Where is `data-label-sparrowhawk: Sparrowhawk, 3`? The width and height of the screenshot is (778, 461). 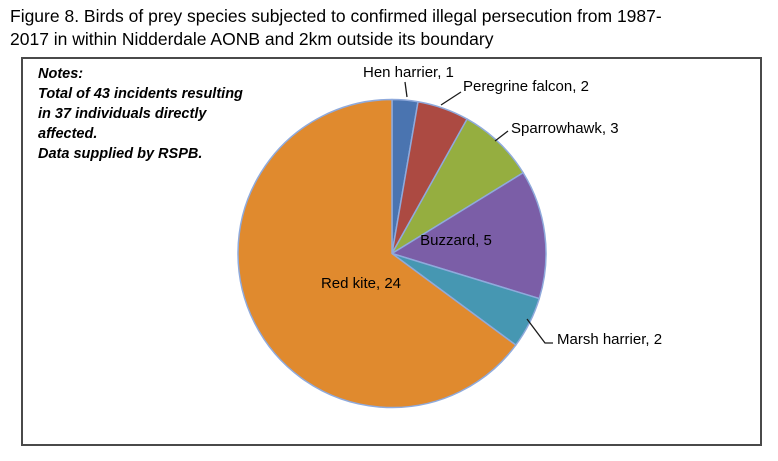
data-label-sparrowhawk: Sparrowhawk, 3 is located at coordinates (565, 128).